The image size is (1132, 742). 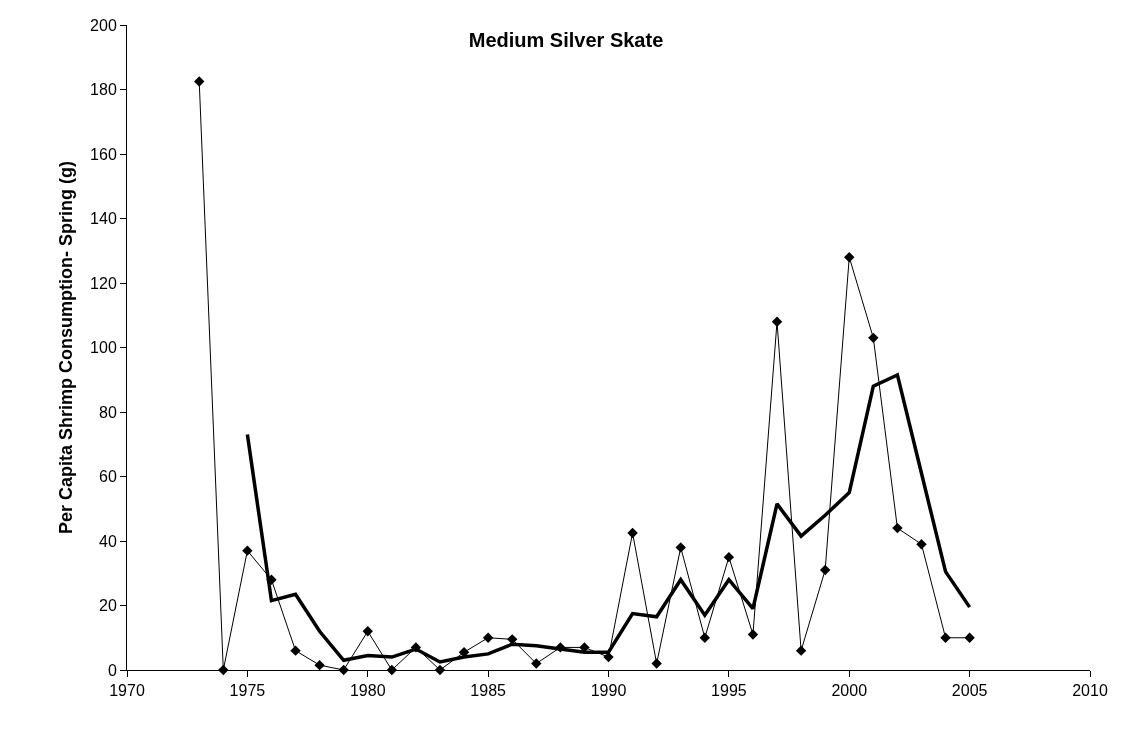 I want to click on x-tick-label: 1975, so click(x=247, y=691).